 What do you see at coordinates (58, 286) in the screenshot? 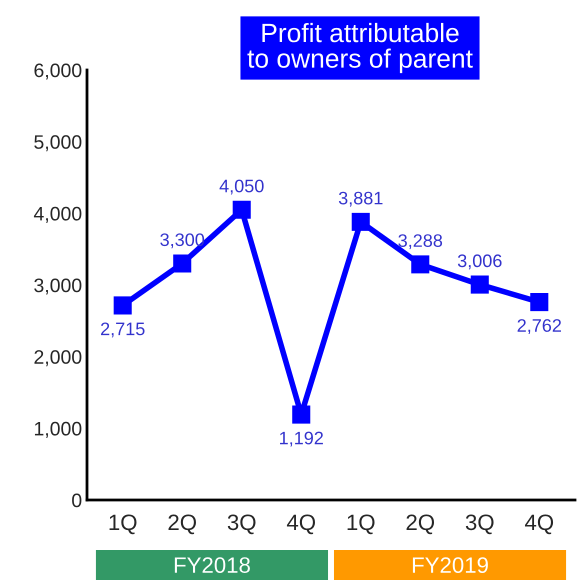
I see `y-tick-label: 3,000` at bounding box center [58, 286].